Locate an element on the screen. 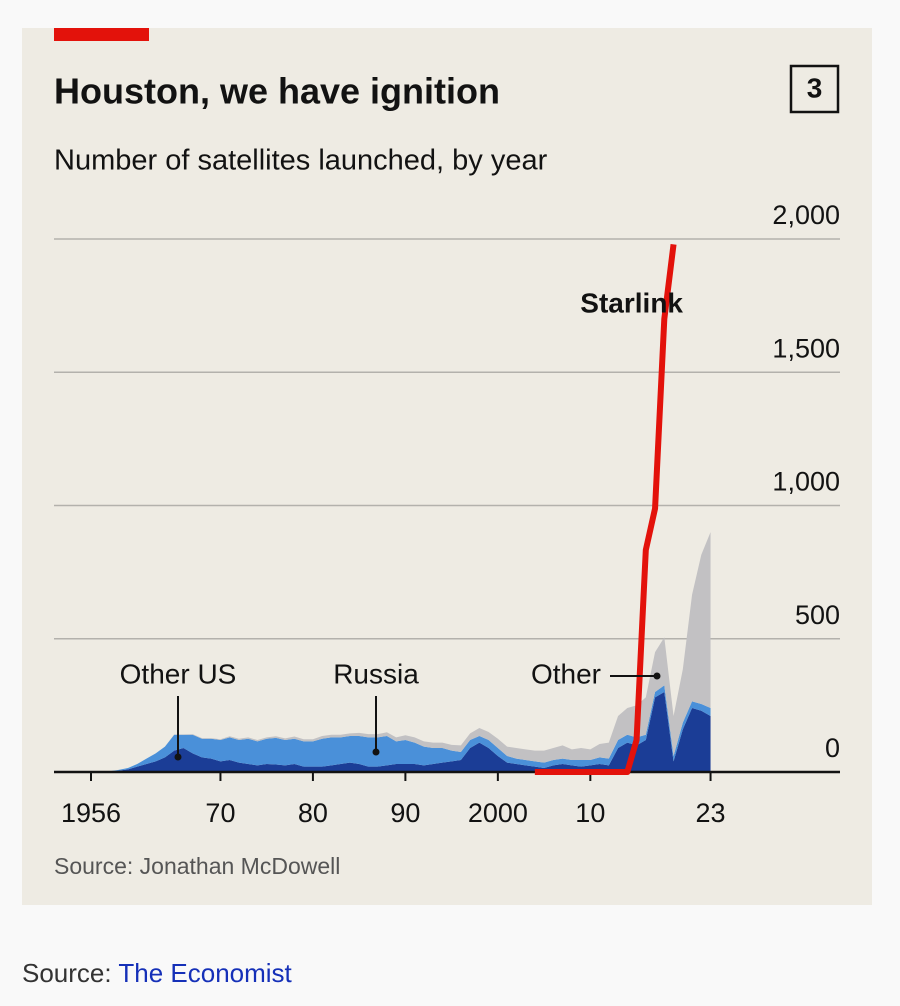  x-tick-label: 70 is located at coordinates (220, 813).